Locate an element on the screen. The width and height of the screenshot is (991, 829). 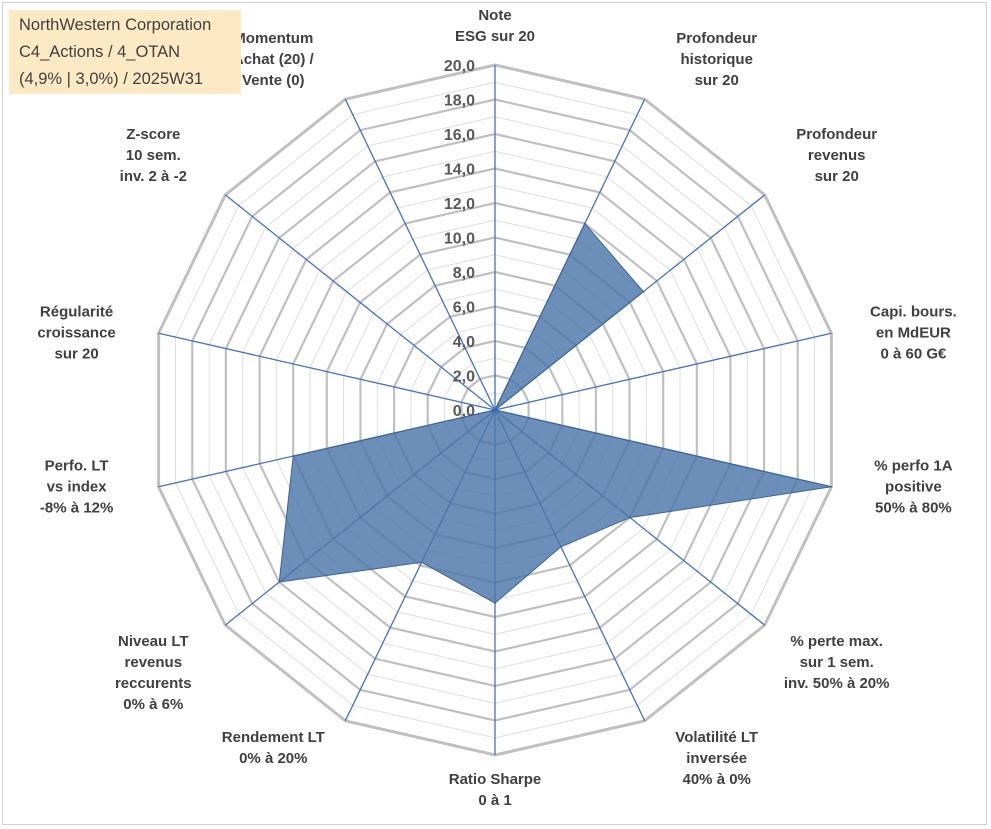
axis-label-line: Achat (20) / is located at coordinates (274, 59).